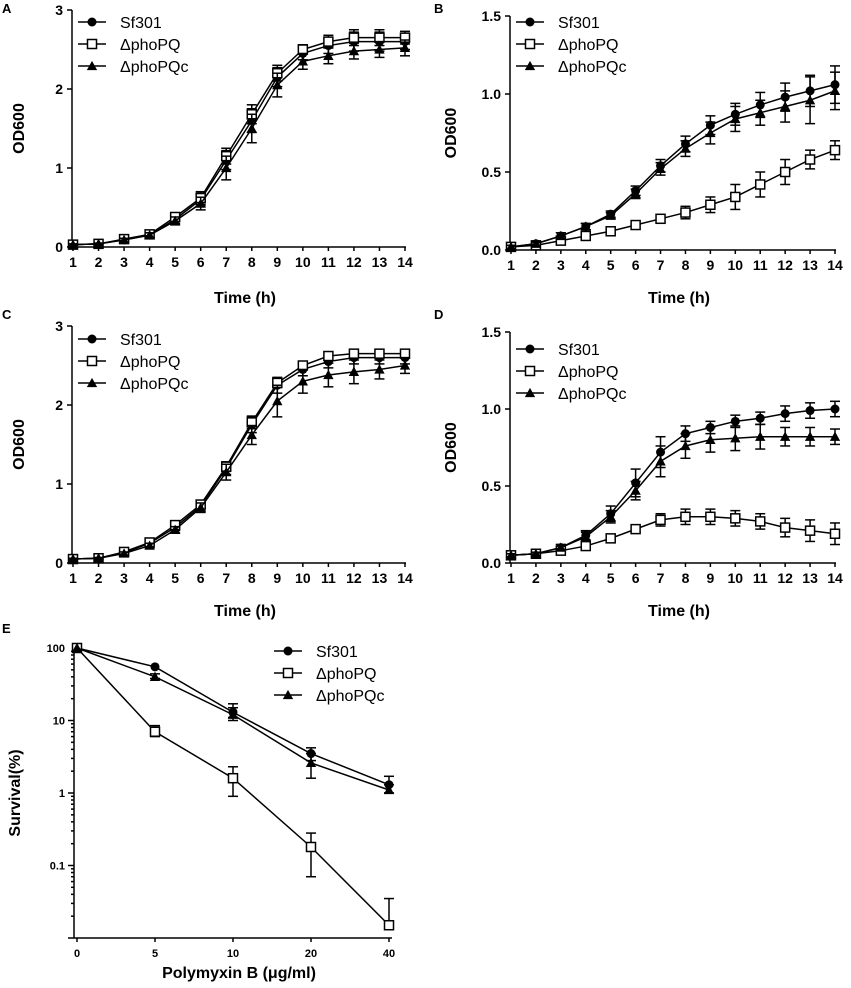  I want to click on y-tick-label: 0.5, so click(492, 172).